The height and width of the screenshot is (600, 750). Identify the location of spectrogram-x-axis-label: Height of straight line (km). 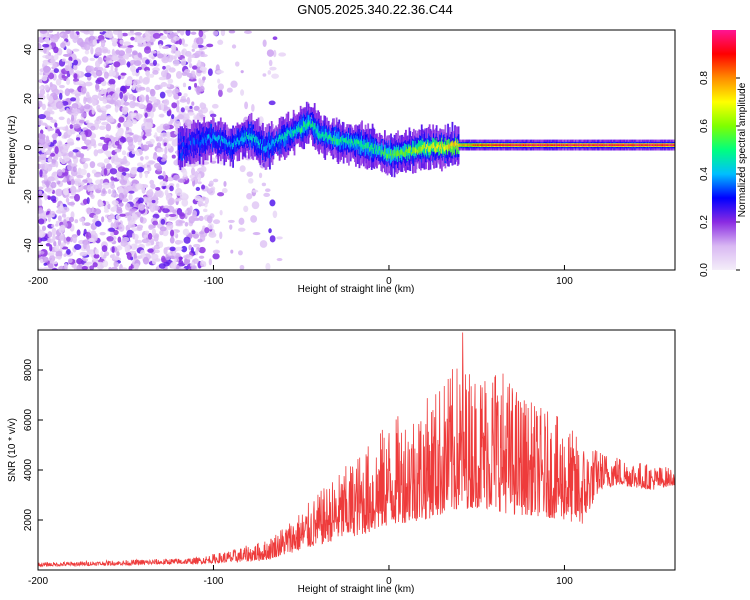
(356, 289).